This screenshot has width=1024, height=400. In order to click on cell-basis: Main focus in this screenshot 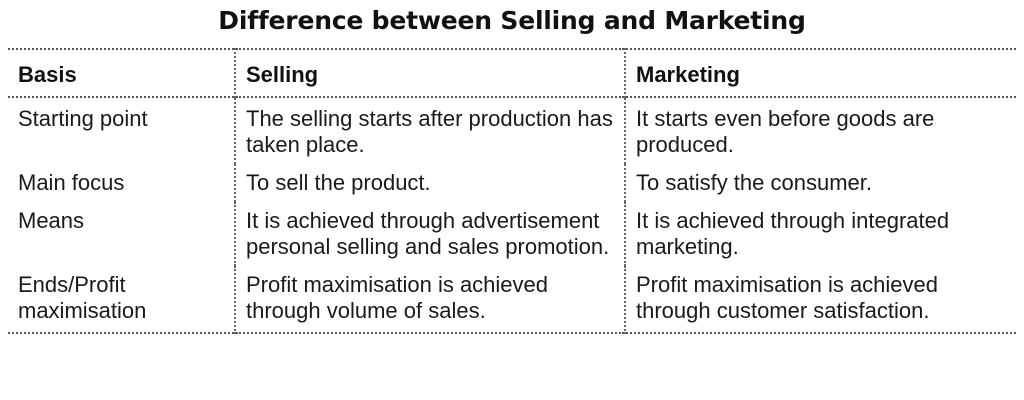, I will do `click(71, 182)`.